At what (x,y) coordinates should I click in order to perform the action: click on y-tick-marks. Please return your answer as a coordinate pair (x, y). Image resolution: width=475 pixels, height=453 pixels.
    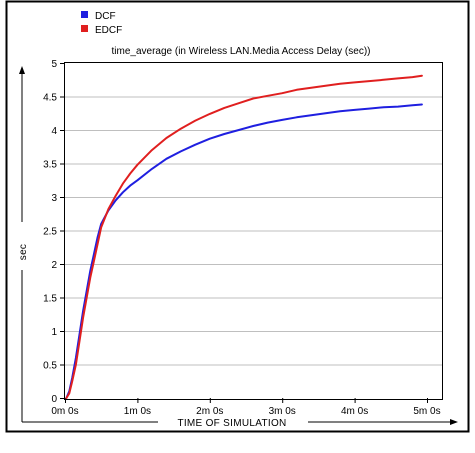
    Looking at the image, I should click on (62, 231).